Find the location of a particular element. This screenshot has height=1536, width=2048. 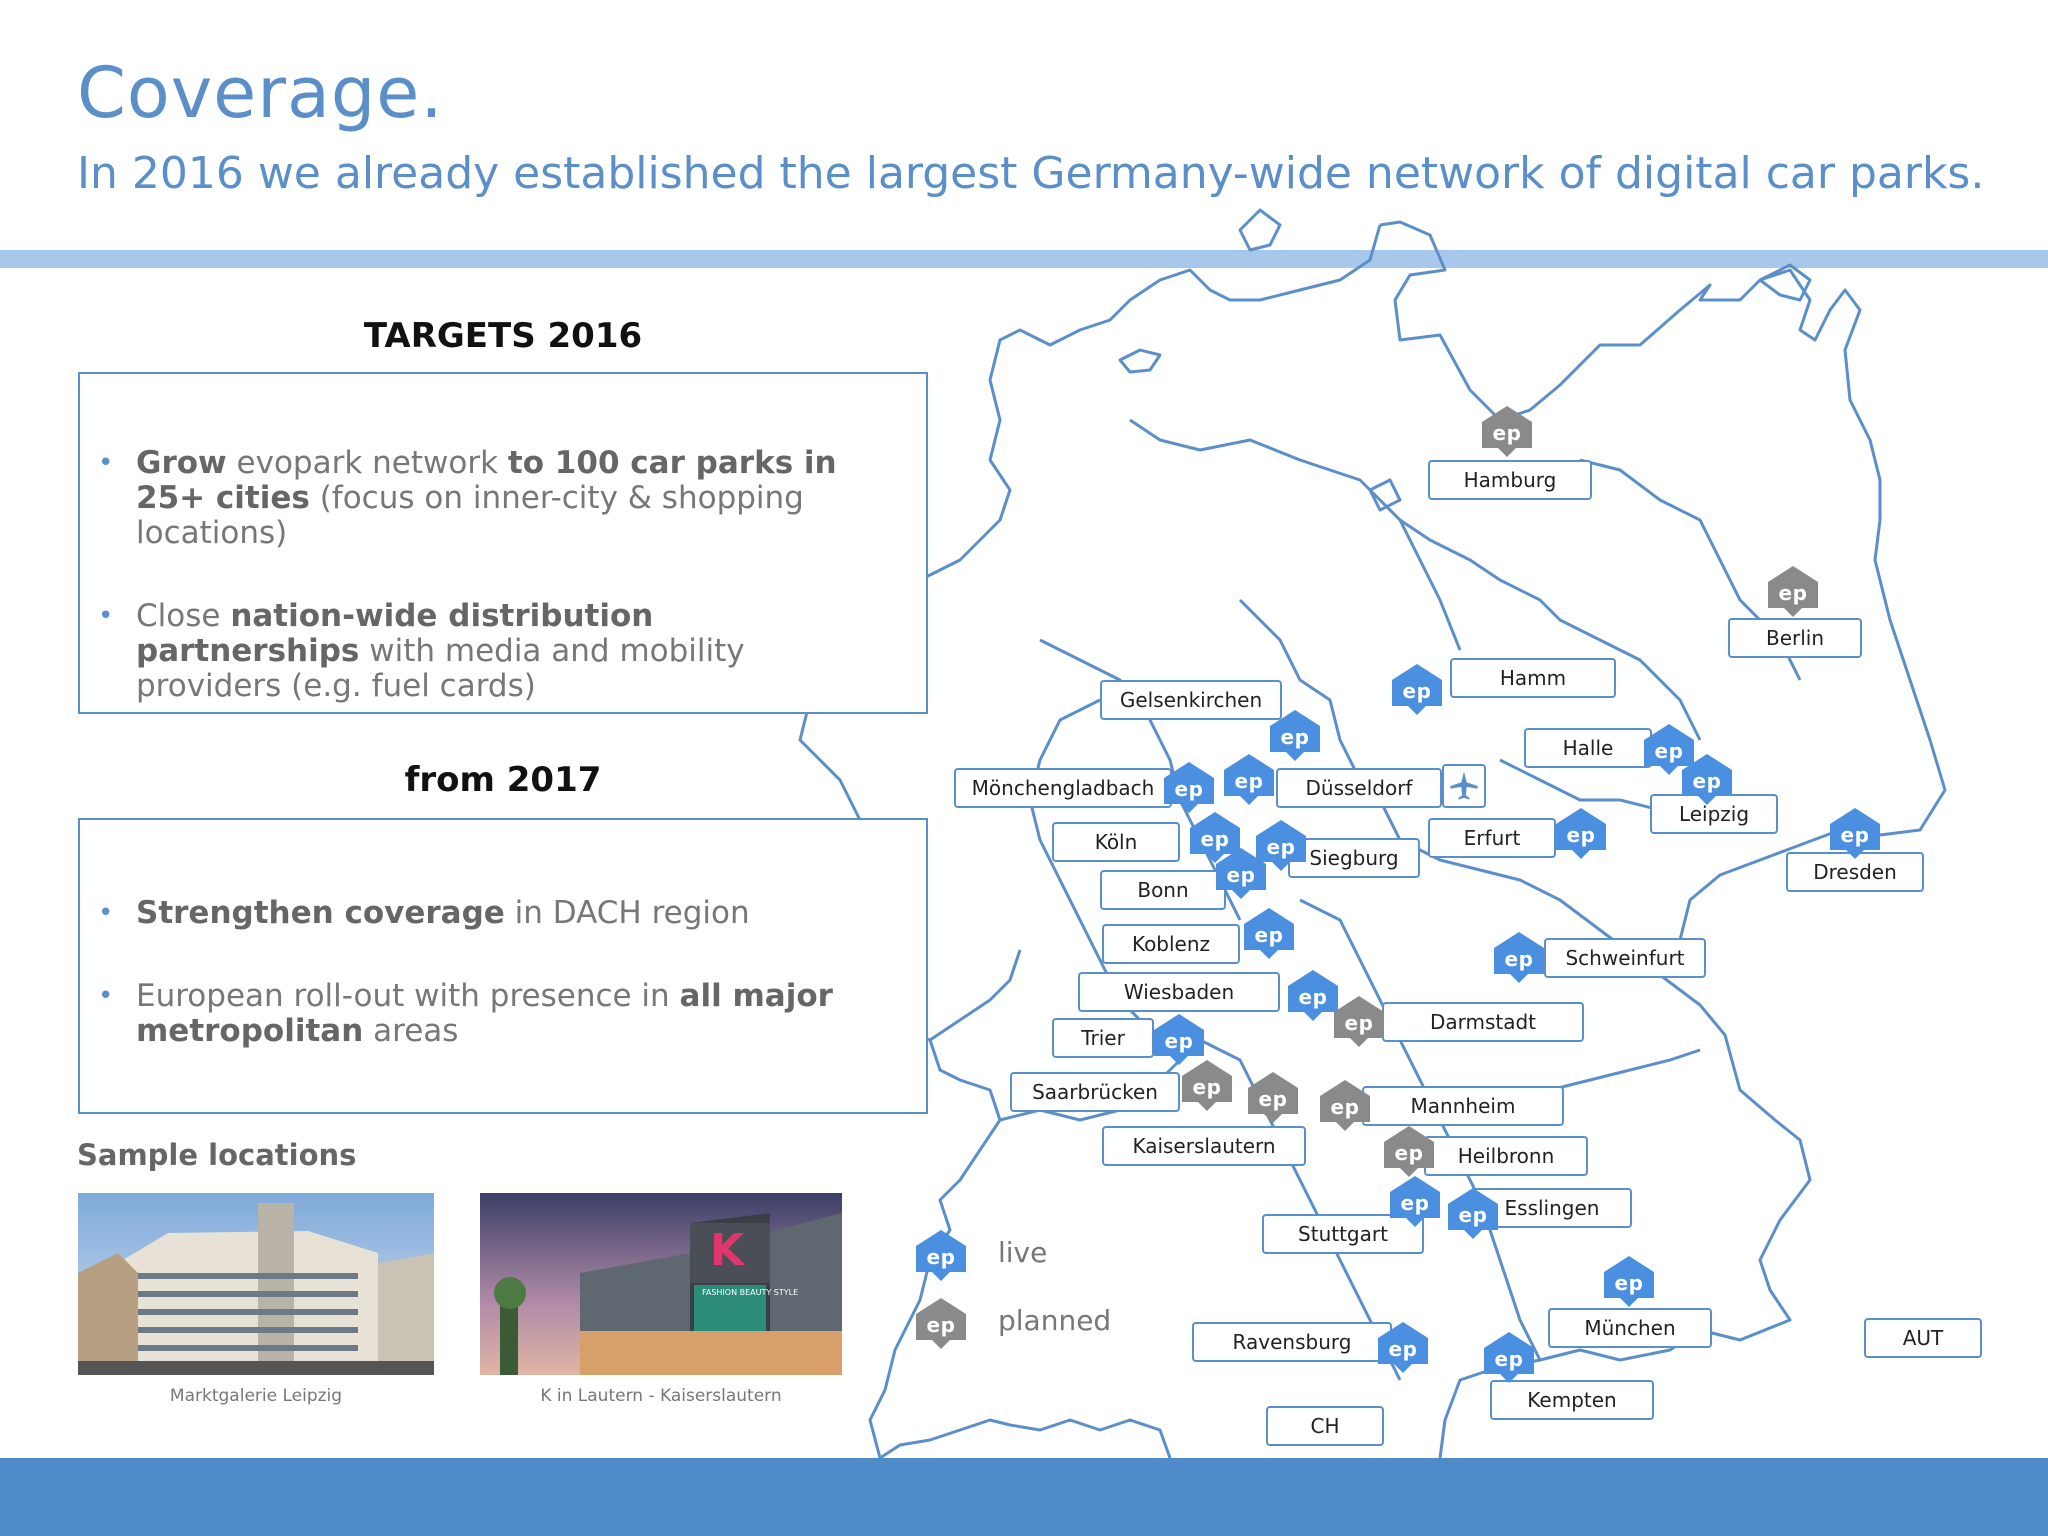

planned-pin-darmstadt-icon: ep is located at coordinates (1359, 1021).